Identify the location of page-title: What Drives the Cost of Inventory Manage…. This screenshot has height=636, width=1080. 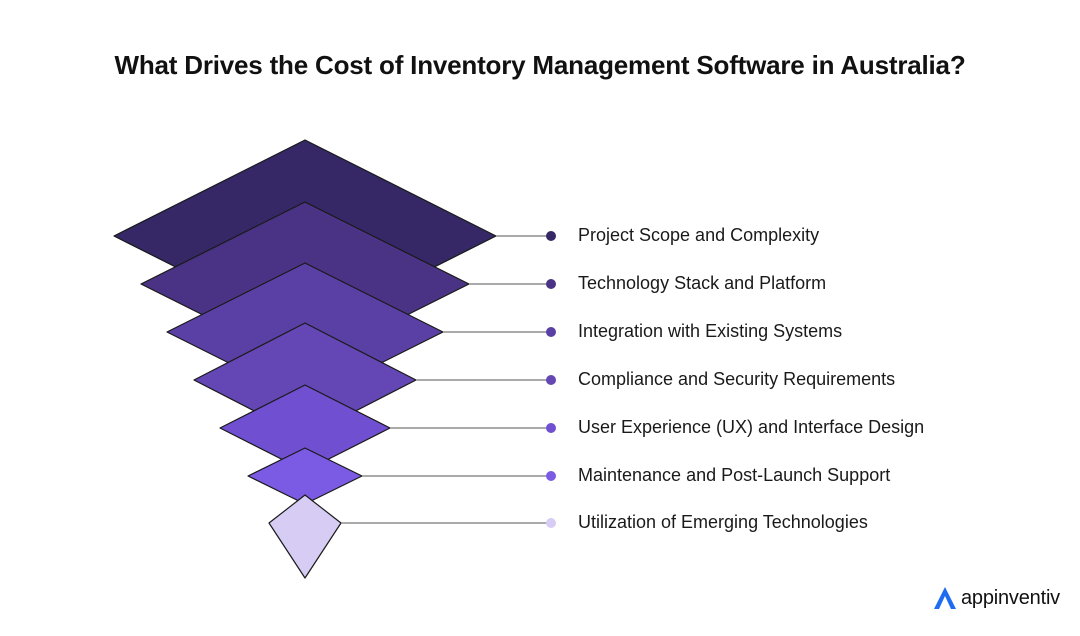
(540, 65).